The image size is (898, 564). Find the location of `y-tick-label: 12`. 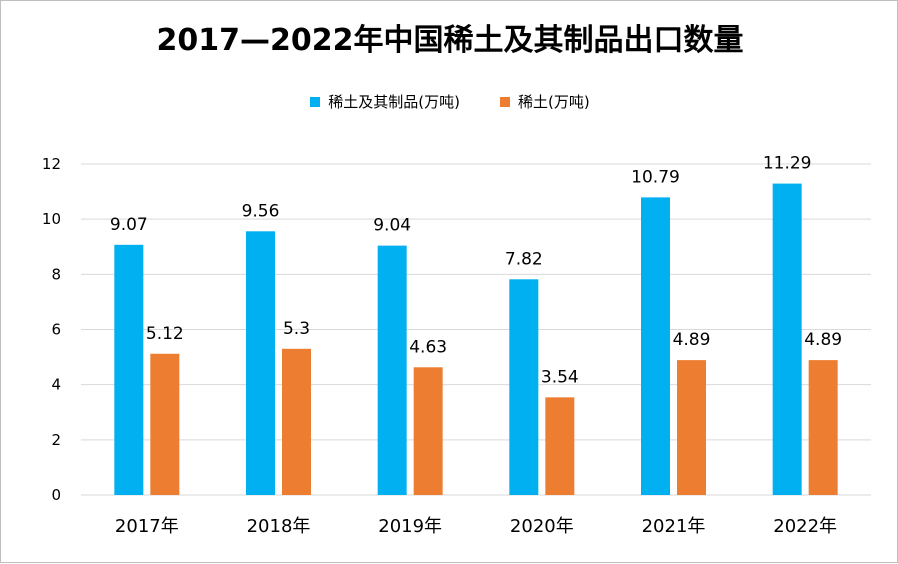

y-tick-label: 12 is located at coordinates (51, 164).